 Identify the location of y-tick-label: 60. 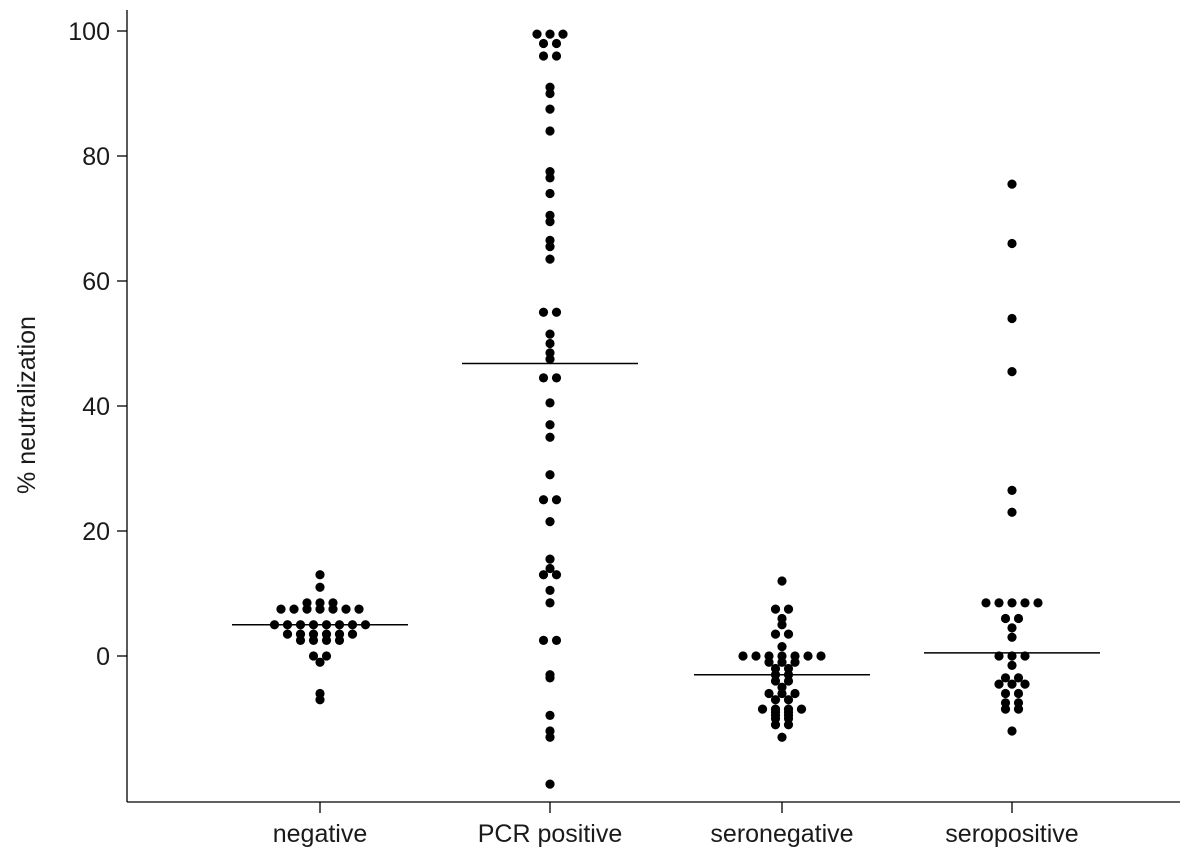
(96, 282).